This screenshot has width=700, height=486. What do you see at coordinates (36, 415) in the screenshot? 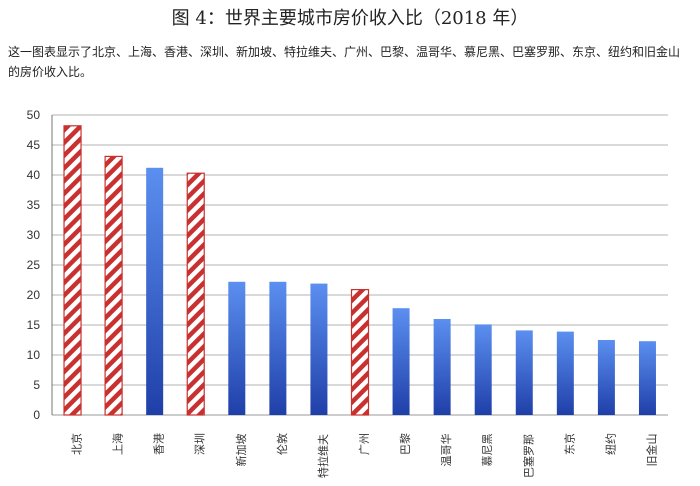
I see `y-tick-label: 0` at bounding box center [36, 415].